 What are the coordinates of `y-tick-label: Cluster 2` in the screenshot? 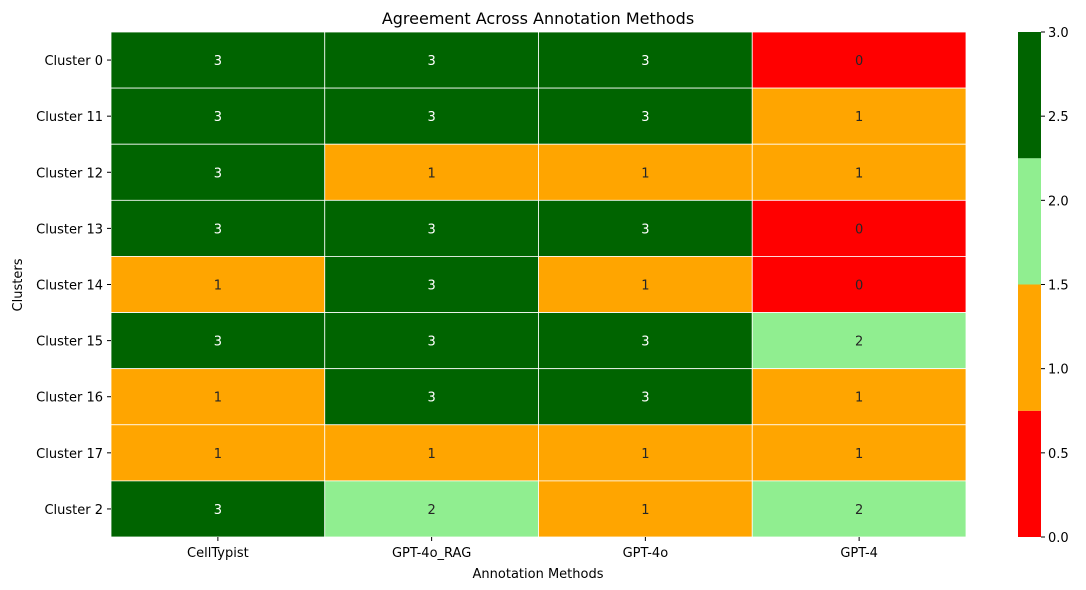 It's located at (73, 510).